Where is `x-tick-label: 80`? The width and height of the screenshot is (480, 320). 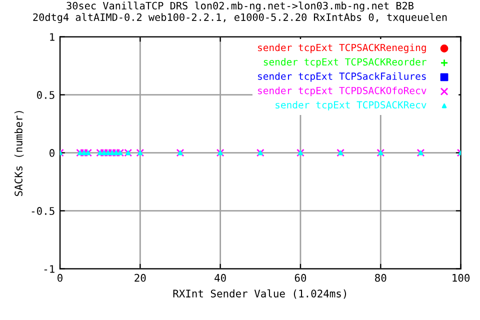
x-tick-label: 80 is located at coordinates (380, 278).